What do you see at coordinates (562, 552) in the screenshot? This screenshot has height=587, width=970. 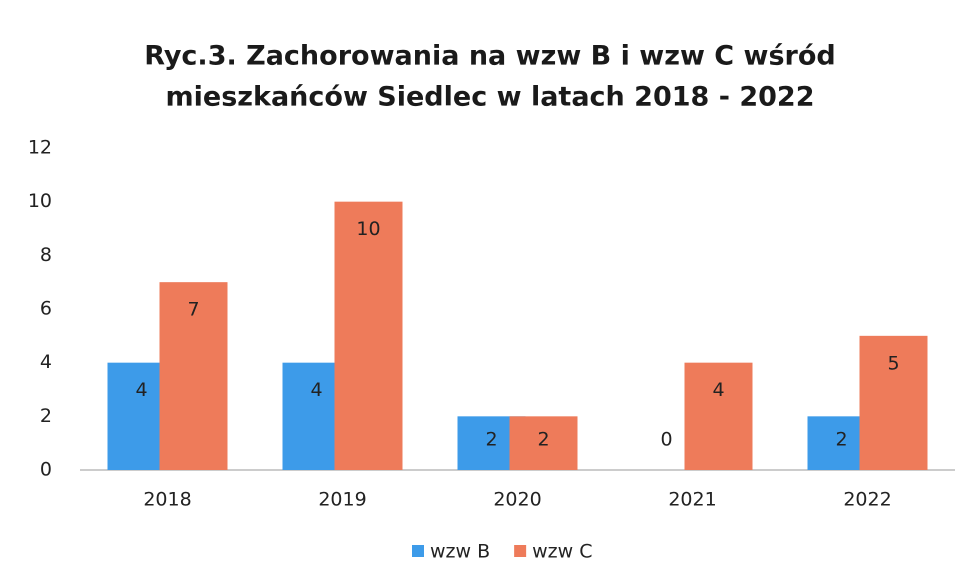 I see `legend-label: wzw C` at bounding box center [562, 552].